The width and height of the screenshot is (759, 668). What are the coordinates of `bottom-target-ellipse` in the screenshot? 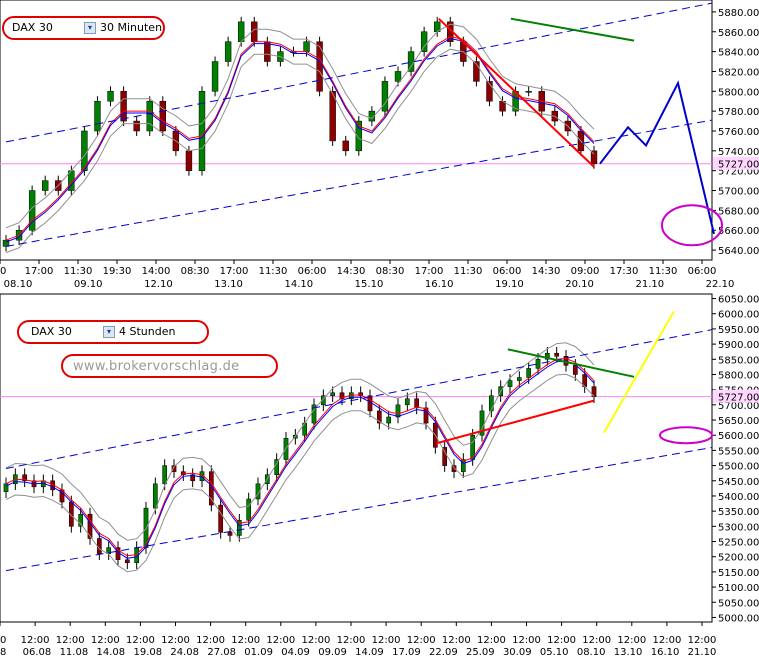 It's located at (686, 435).